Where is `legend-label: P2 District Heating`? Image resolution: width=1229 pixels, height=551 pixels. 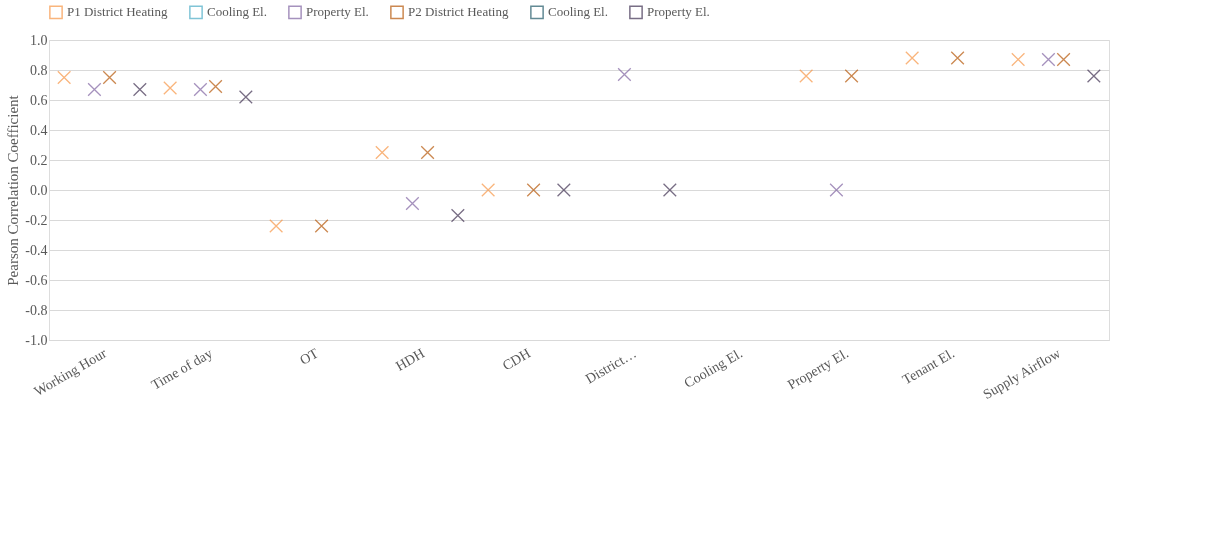 legend-label: P2 District Heating is located at coordinates (458, 12).